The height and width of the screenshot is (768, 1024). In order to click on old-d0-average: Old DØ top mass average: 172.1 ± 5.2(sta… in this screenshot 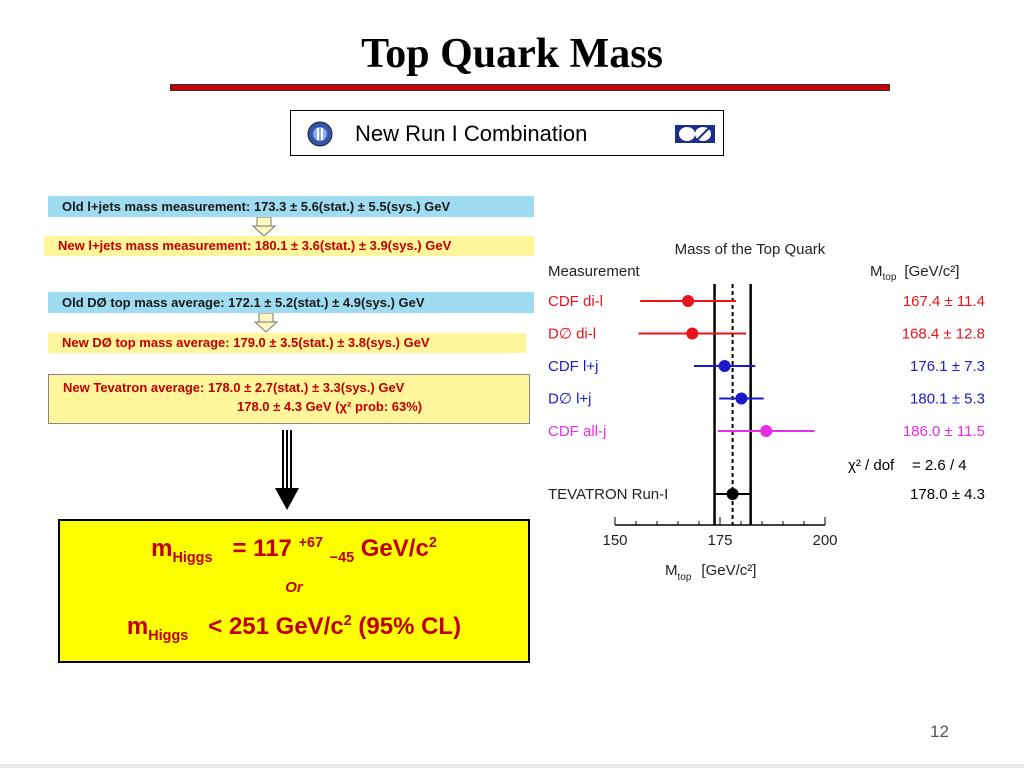, I will do `click(291, 302)`.